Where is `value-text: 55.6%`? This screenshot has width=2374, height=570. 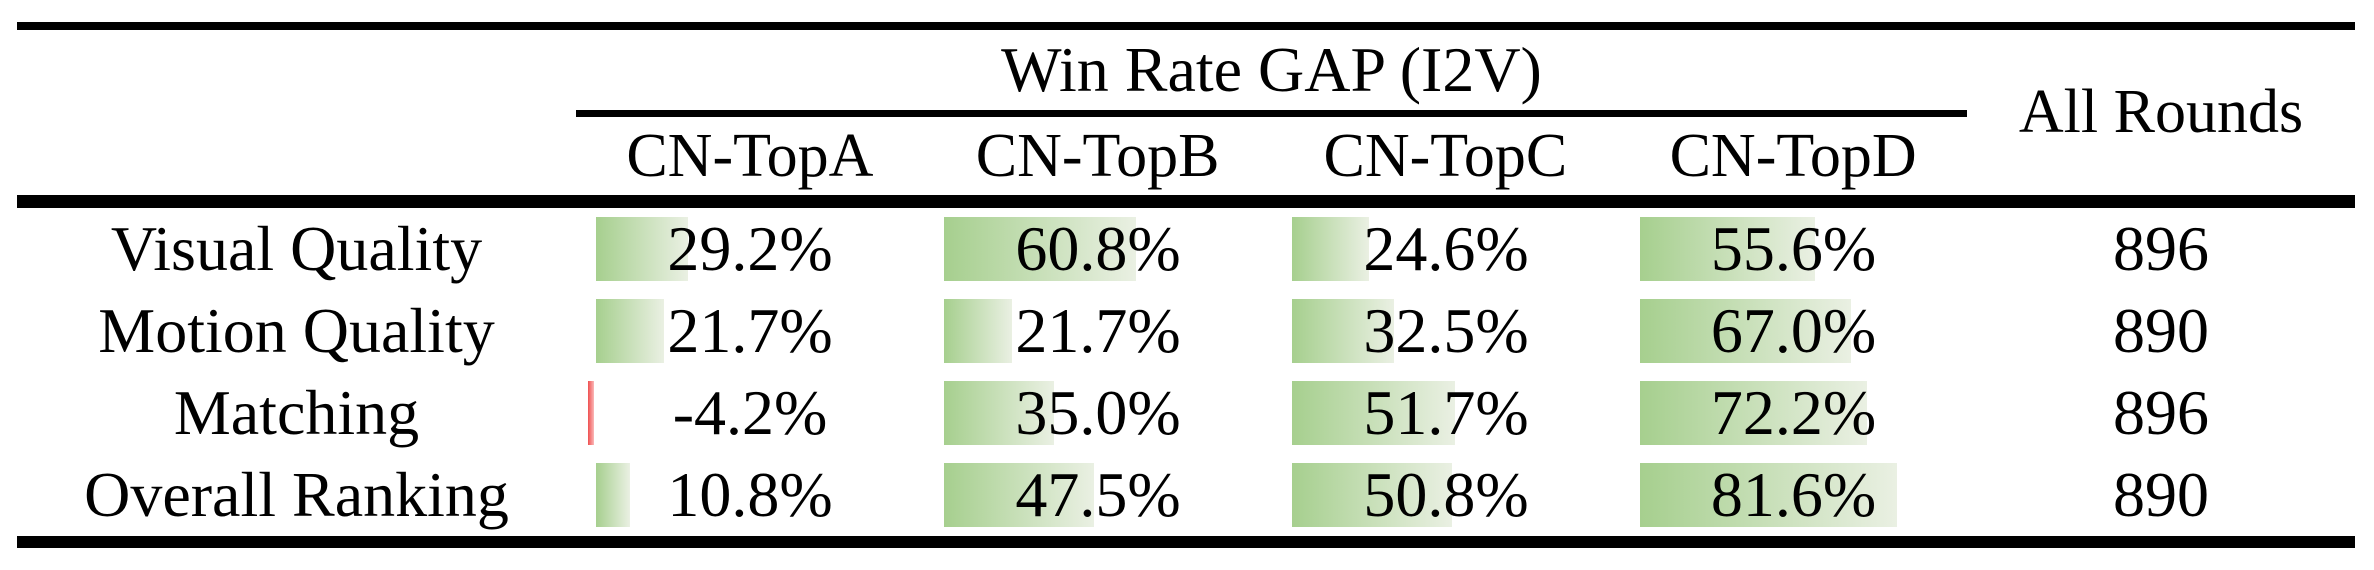 value-text: 55.6% is located at coordinates (1793, 248).